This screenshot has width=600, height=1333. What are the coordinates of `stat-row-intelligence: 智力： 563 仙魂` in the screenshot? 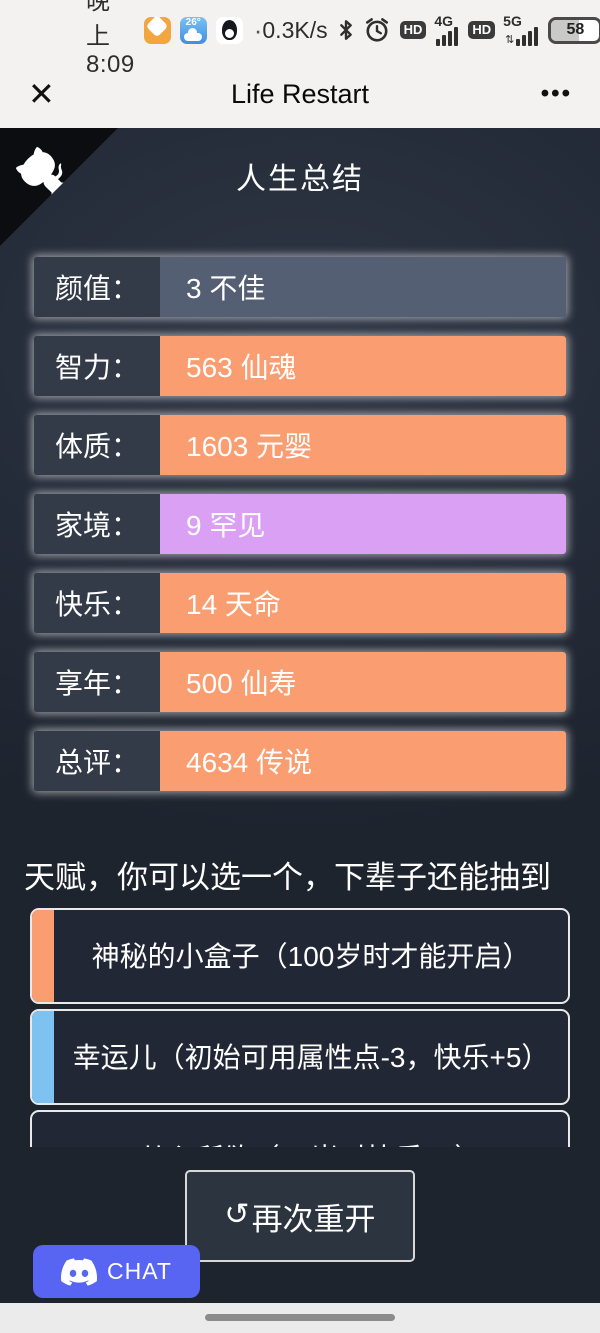 It's located at (300, 366).